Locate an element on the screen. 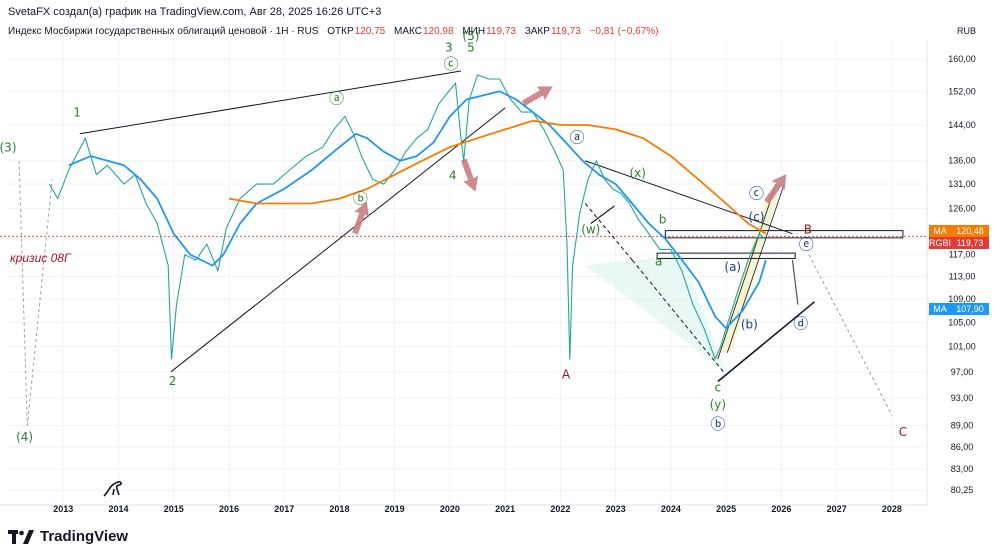 The width and height of the screenshot is (1000, 560). x-tick-label: 2024 is located at coordinates (671, 509).